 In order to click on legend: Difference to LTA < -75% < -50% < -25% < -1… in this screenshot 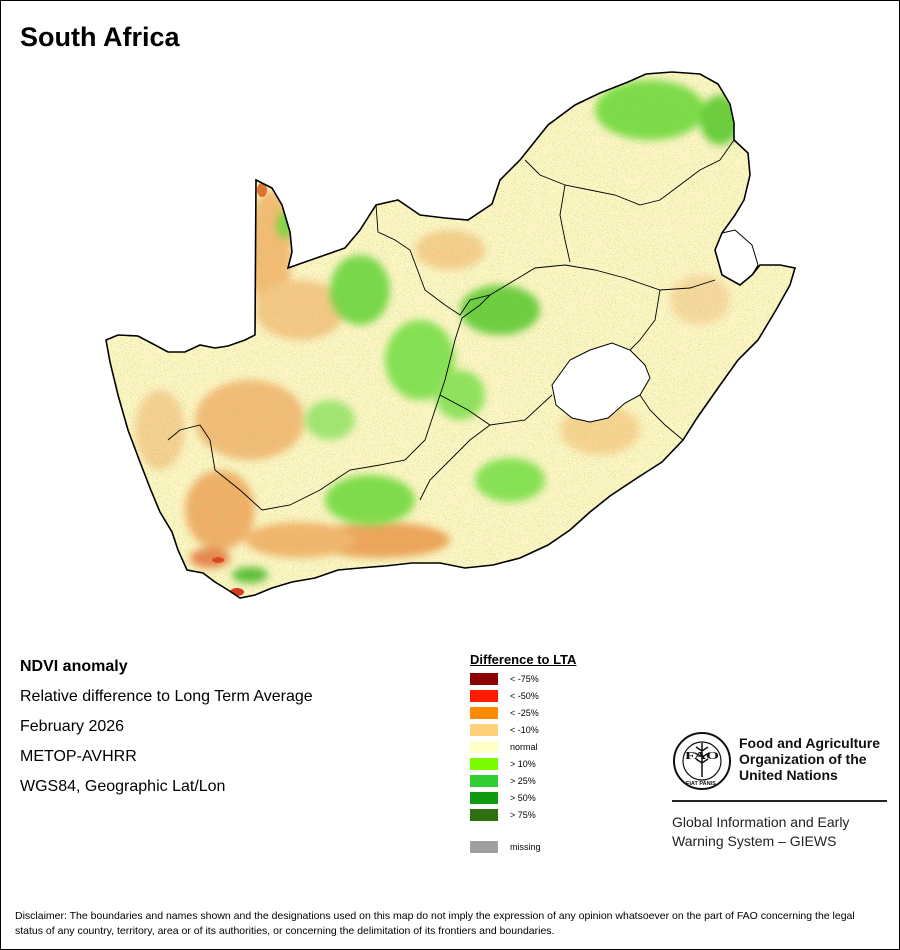, I will do `click(523, 754)`.